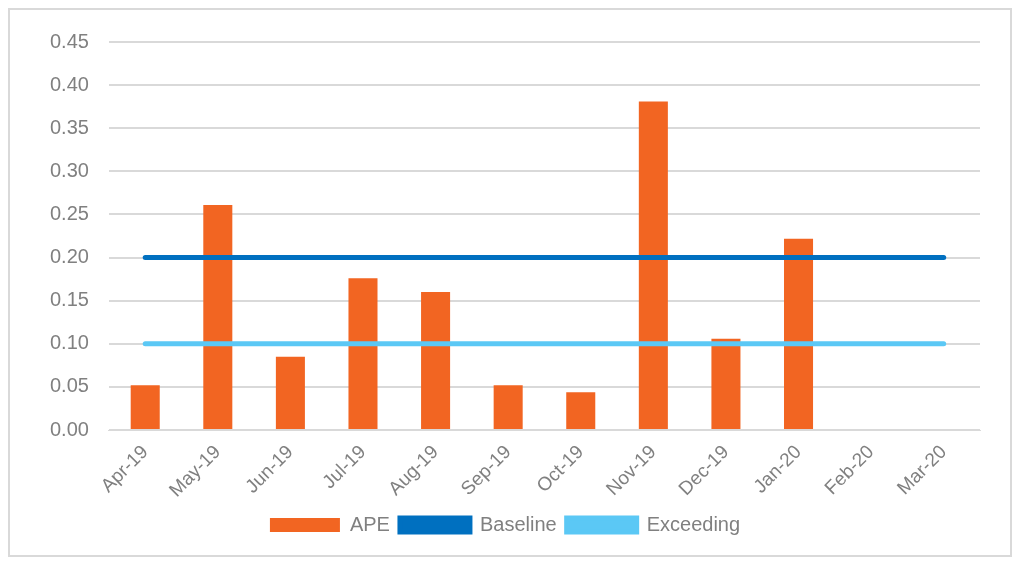 The width and height of the screenshot is (1024, 569). What do you see at coordinates (518, 523) in the screenshot?
I see `legend-label: Baseline` at bounding box center [518, 523].